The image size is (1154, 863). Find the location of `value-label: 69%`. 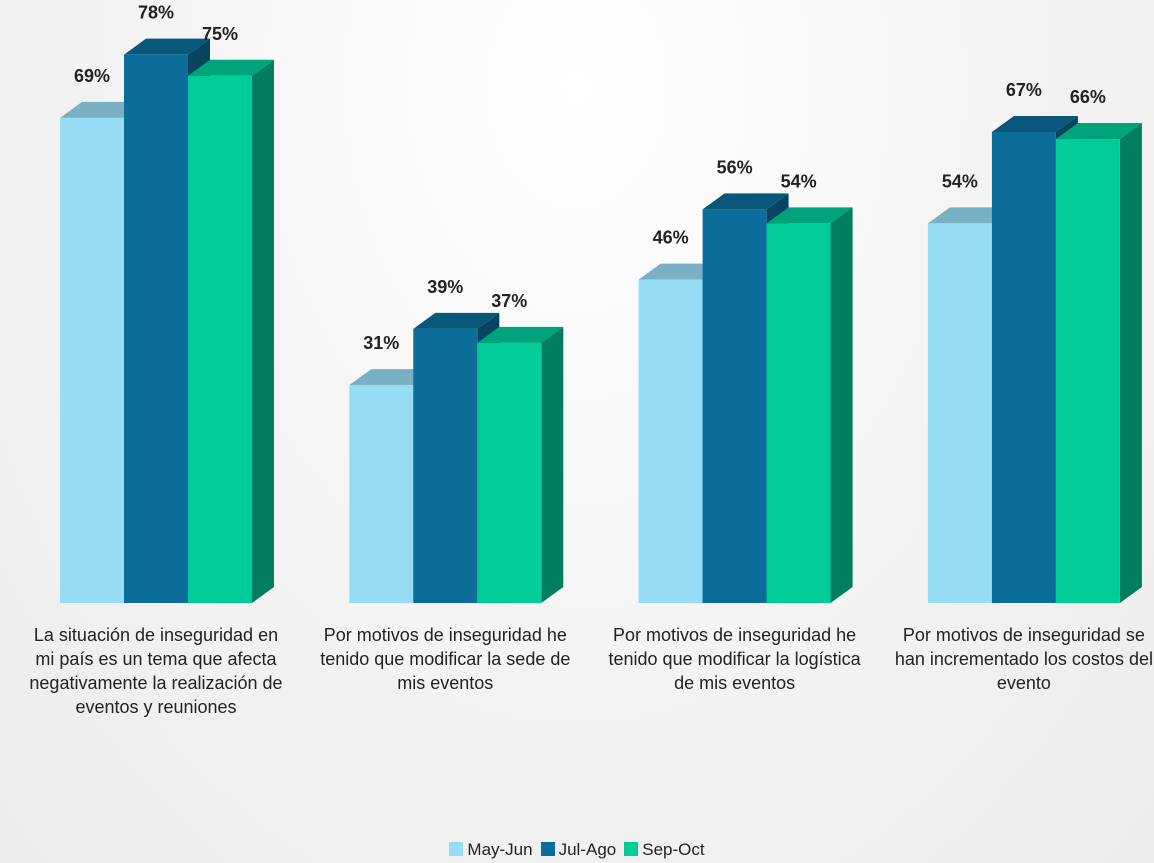

value-label: 69% is located at coordinates (92, 76).